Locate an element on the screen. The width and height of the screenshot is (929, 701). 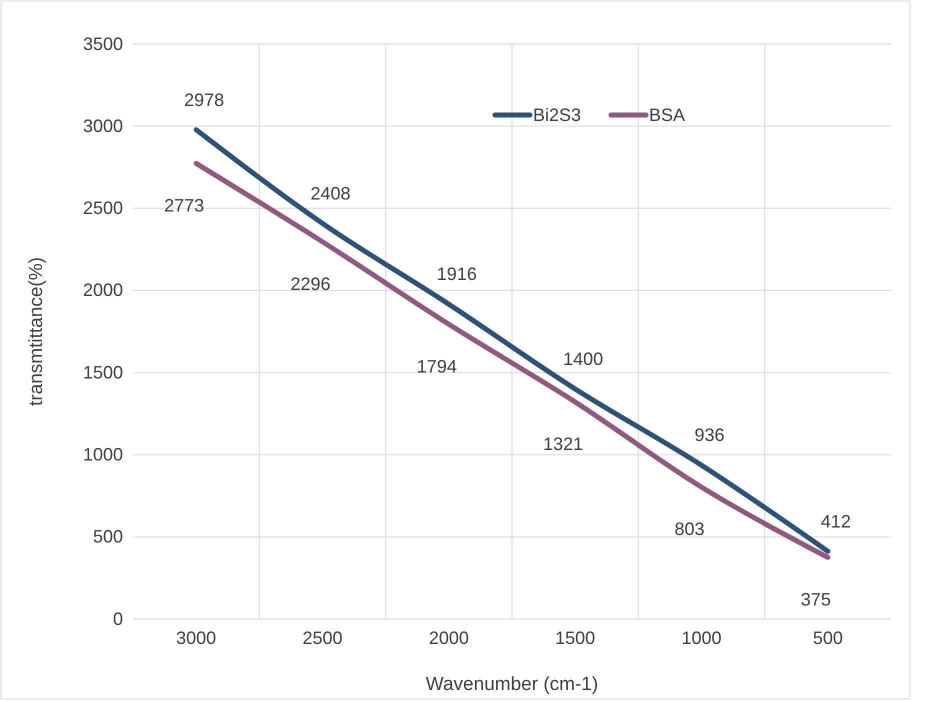
y-axis-title: transmtittance(%) is located at coordinates (36, 331).